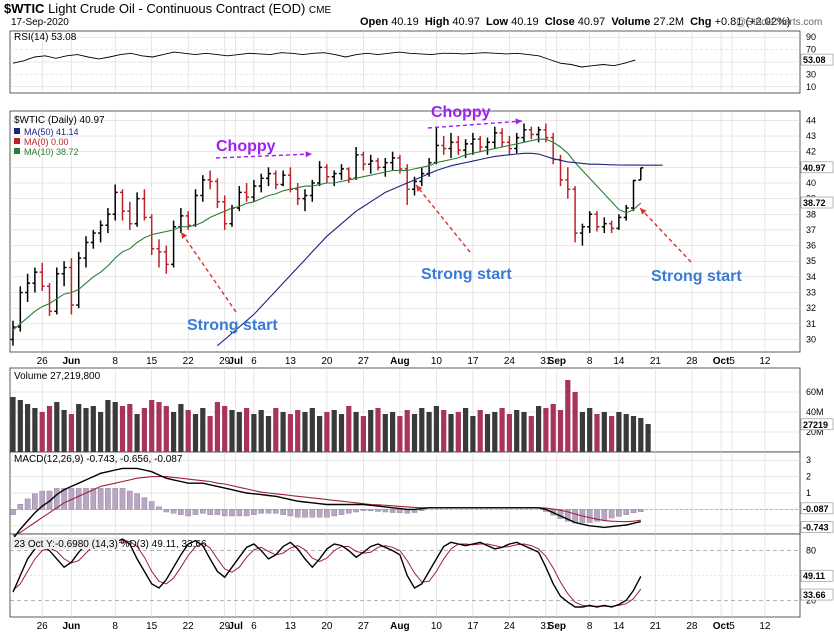 Image resolution: width=834 pixels, height=633 pixels. Describe the element at coordinates (246, 146) in the screenshot. I see `annotation-choppy-1: Choppy` at that location.